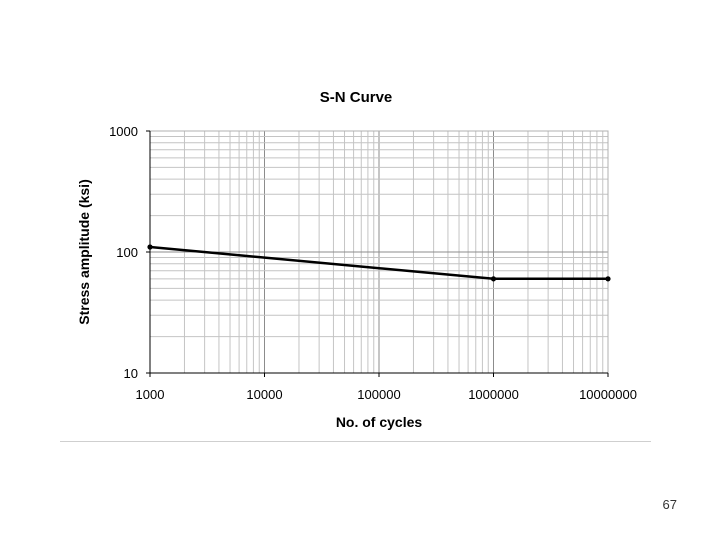  Describe the element at coordinates (123, 131) in the screenshot. I see `y-tick-label: 1000` at that location.